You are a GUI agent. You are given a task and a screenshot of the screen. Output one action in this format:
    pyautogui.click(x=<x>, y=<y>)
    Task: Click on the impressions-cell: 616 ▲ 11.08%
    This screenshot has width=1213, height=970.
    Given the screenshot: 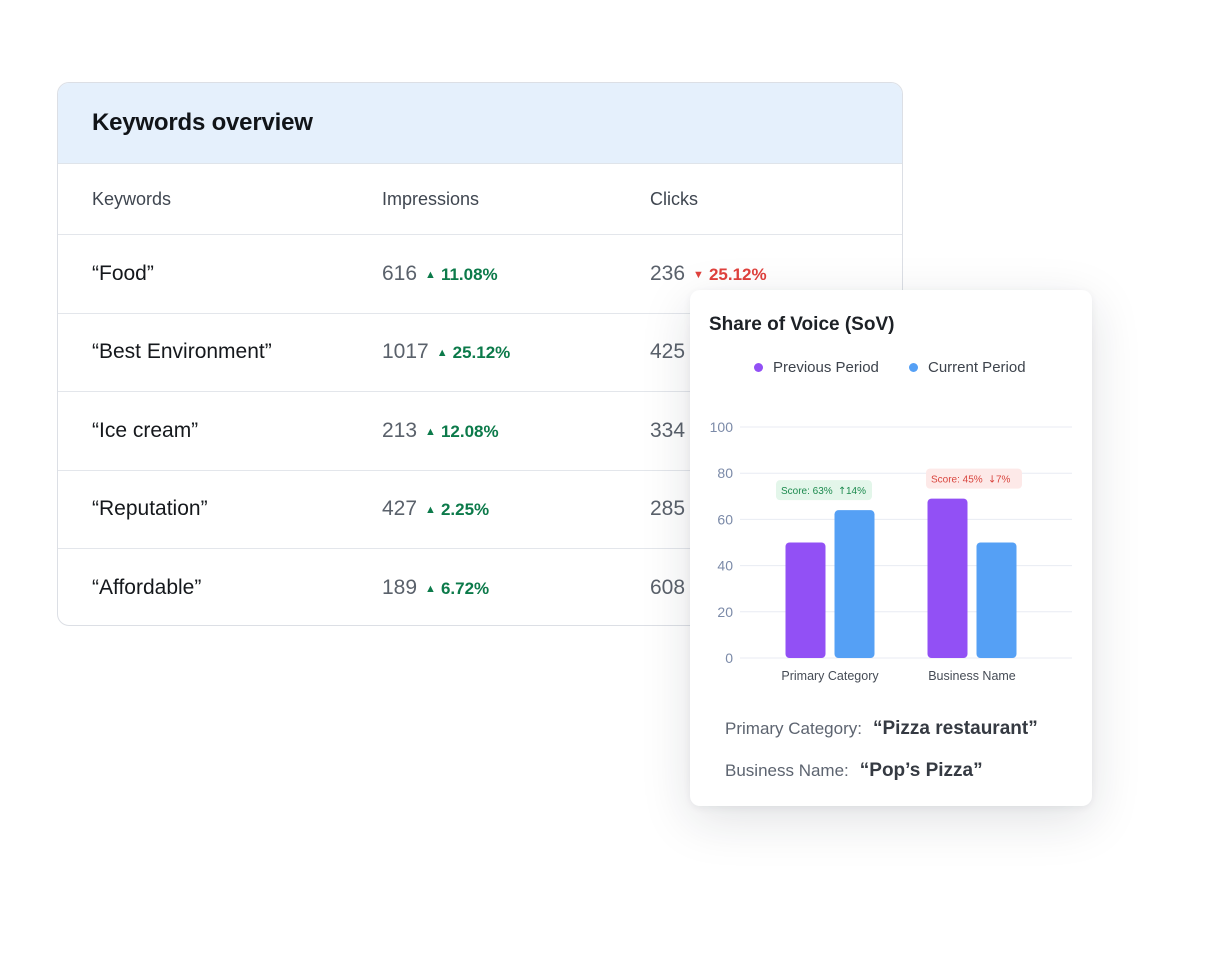 What is the action you would take?
    pyautogui.click(x=440, y=274)
    